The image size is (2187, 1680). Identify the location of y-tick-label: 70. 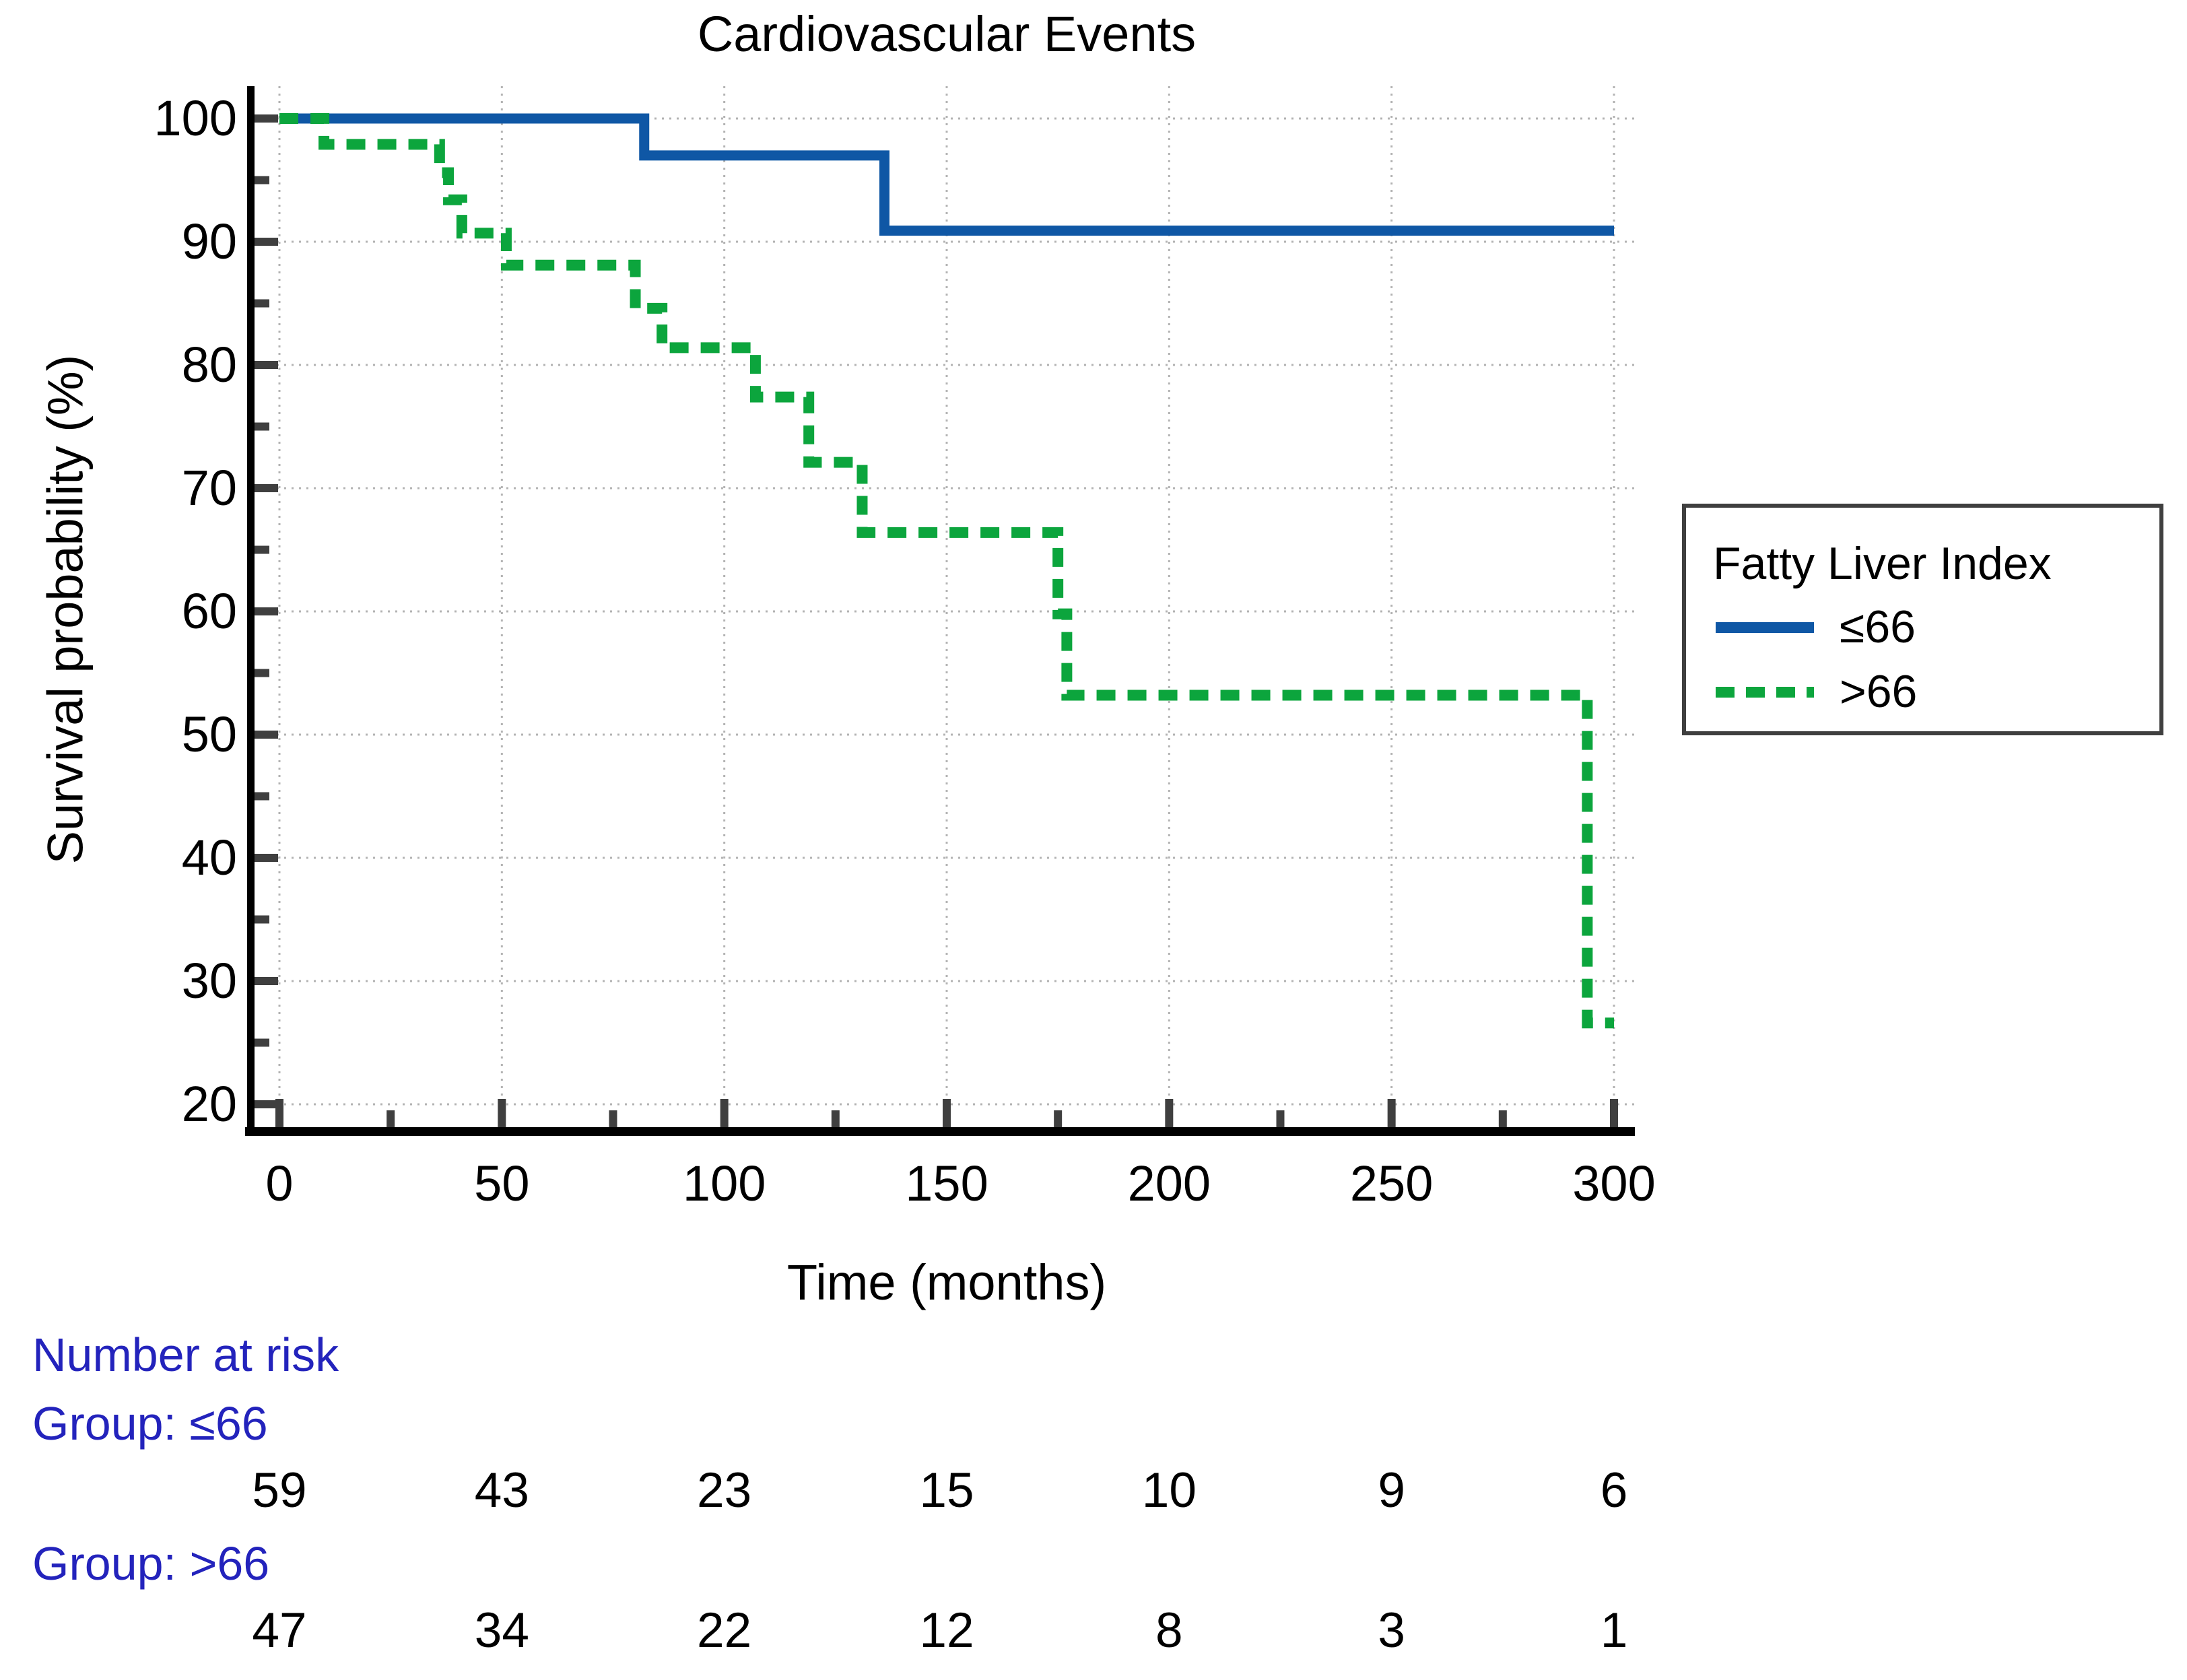
(209, 488).